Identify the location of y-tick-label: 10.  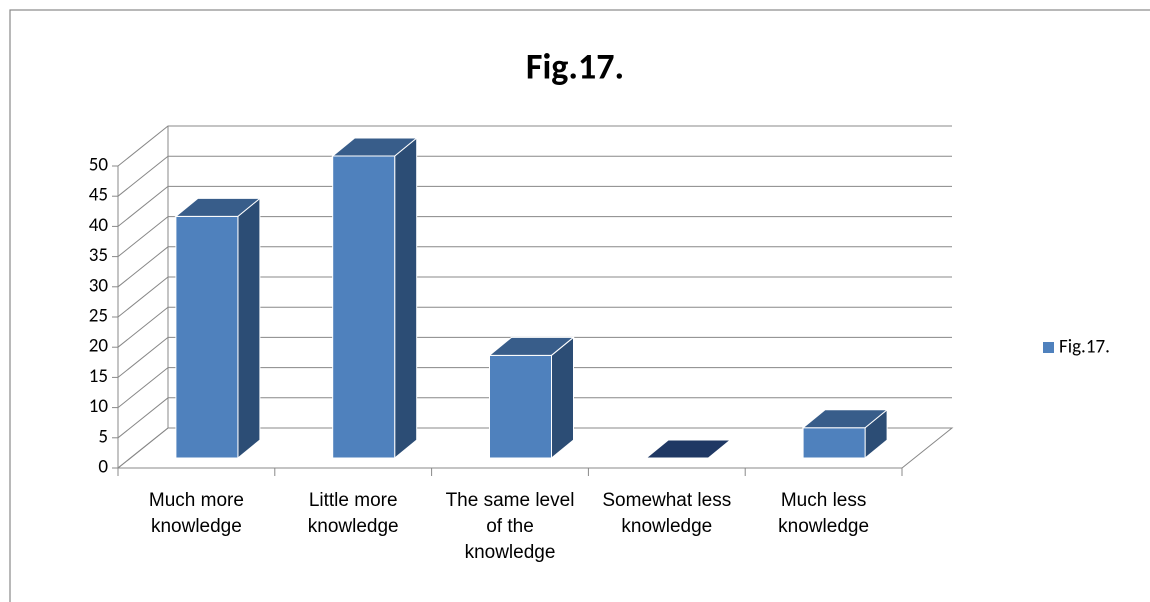
(99, 406).